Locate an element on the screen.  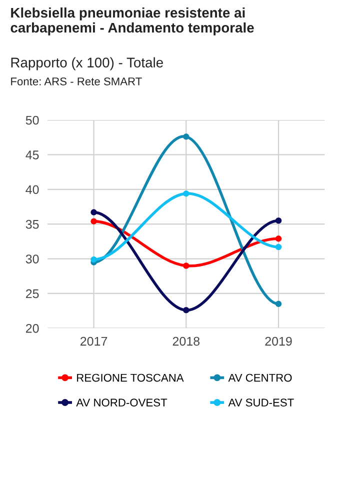
chart-subtitle: Rapporto (x 100) - Totale is located at coordinates (87, 63).